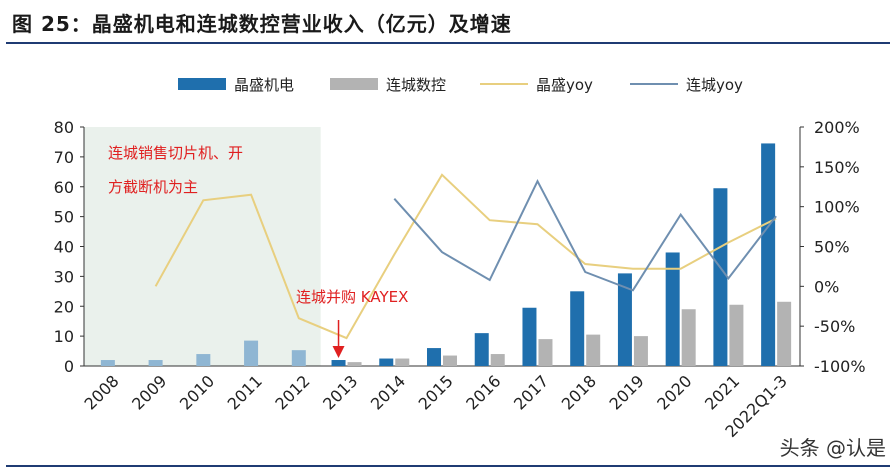  What do you see at coordinates (837, 207) in the screenshot?
I see `y-right-tick-label: 100%` at bounding box center [837, 207].